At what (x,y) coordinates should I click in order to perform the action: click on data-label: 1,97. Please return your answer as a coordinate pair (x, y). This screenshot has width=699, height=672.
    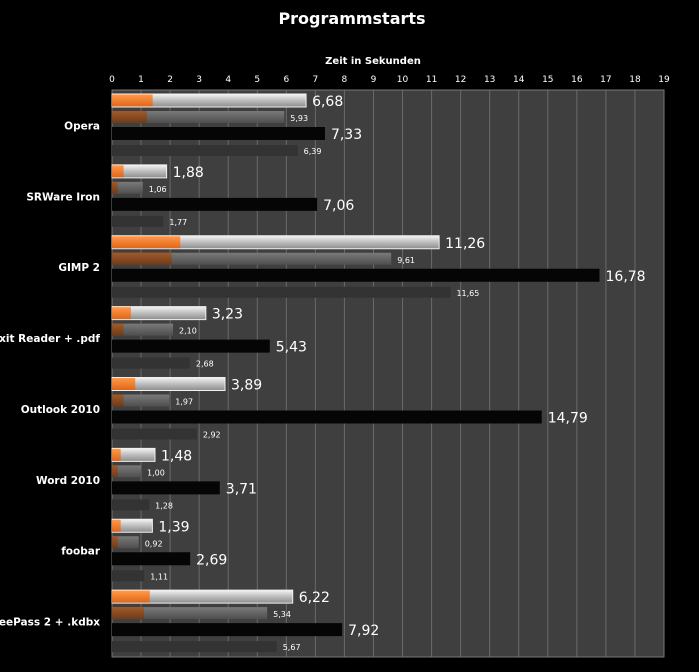
    Looking at the image, I should click on (184, 402).